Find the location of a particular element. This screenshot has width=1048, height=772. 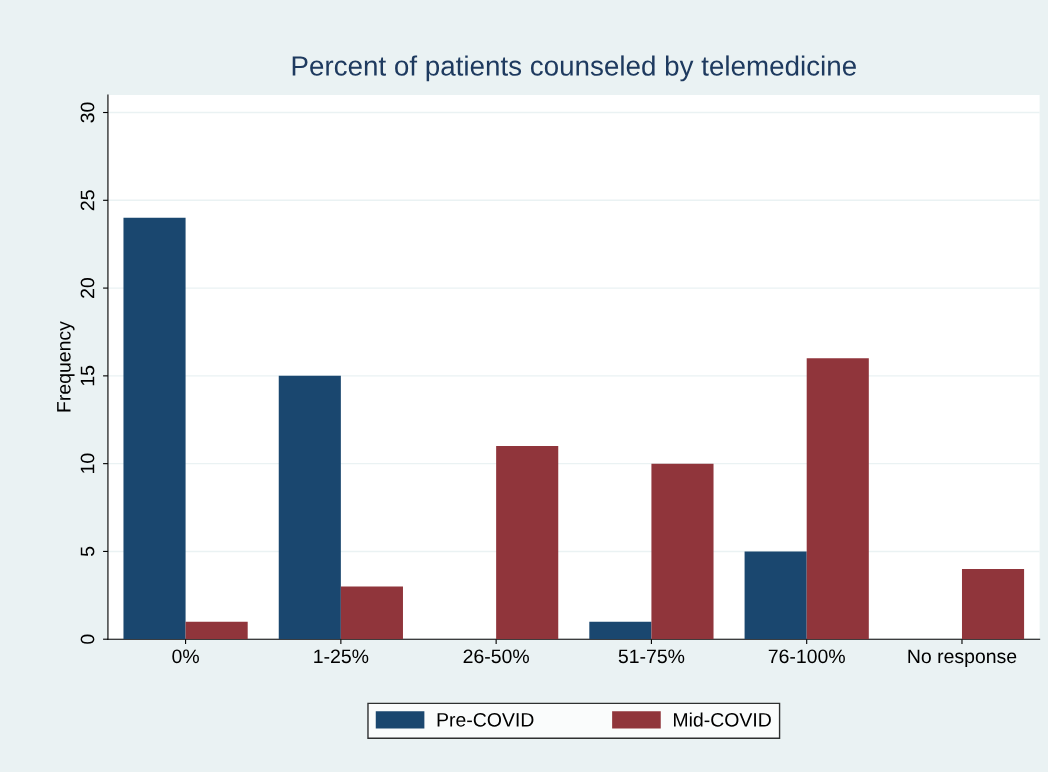

x-tick-label: 76-100% is located at coordinates (806, 656).